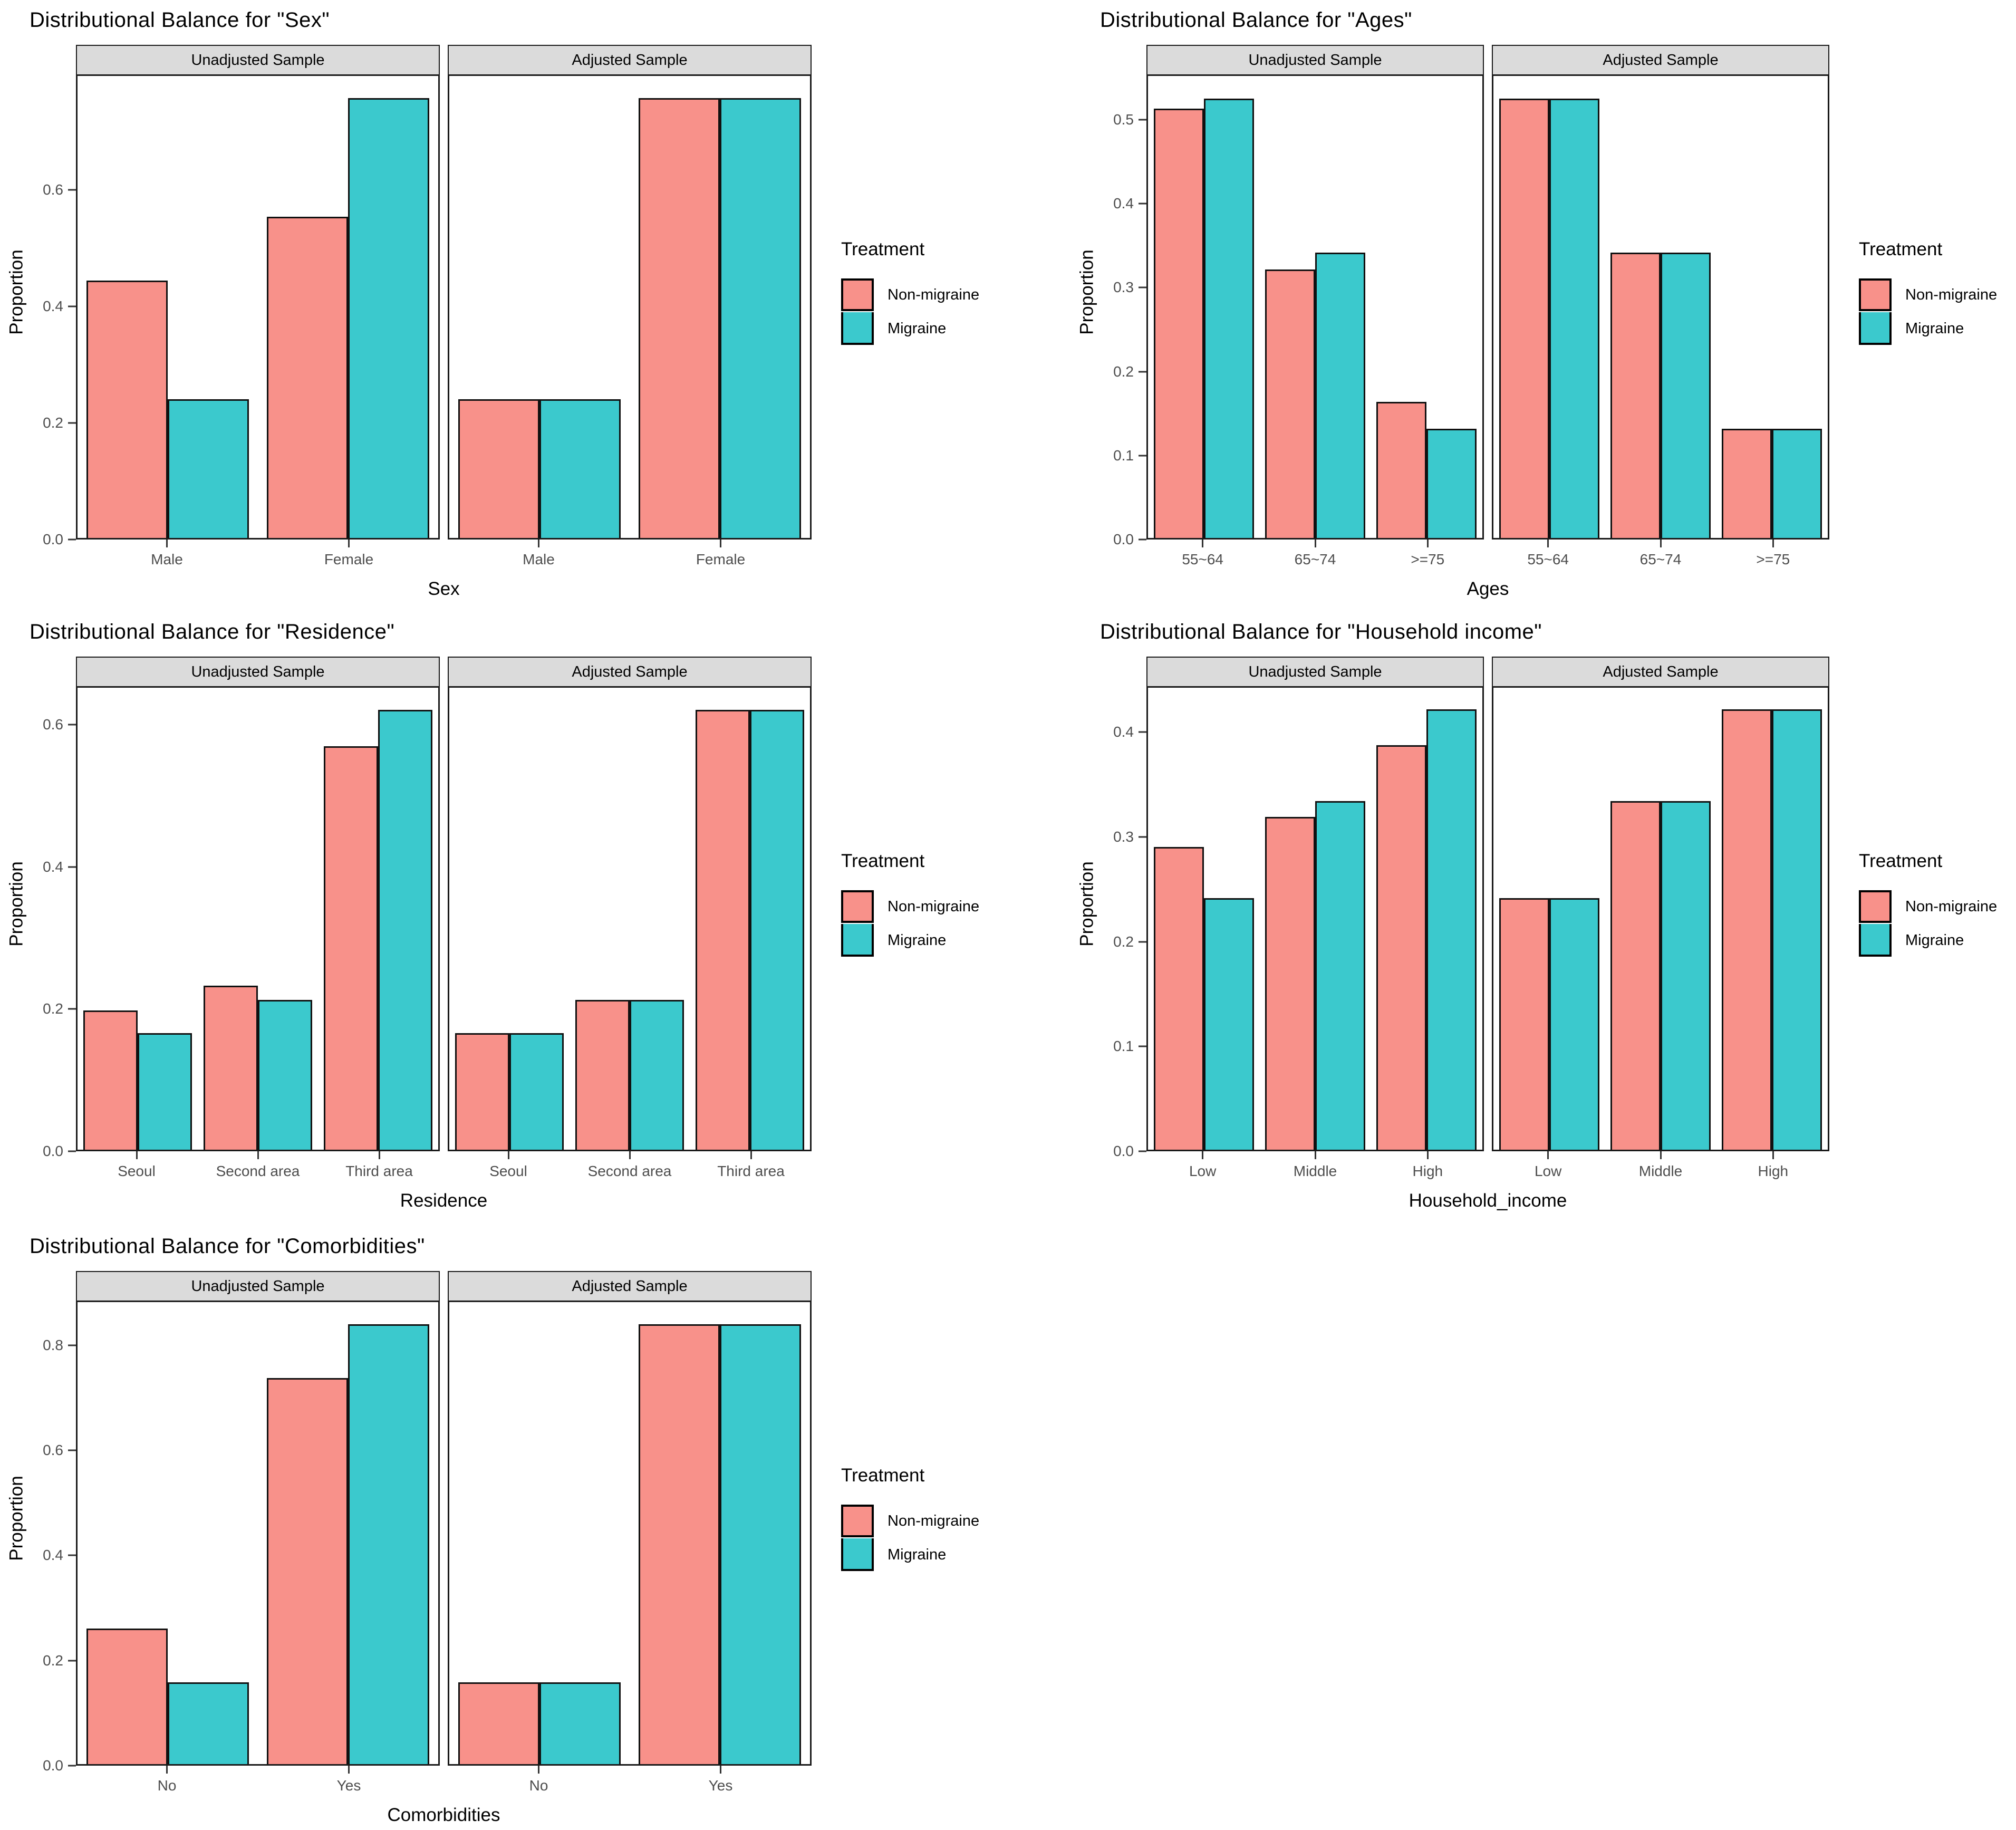 The height and width of the screenshot is (1830, 2016). What do you see at coordinates (137, 1171) in the screenshot?
I see `x-tick-label: Seoul` at bounding box center [137, 1171].